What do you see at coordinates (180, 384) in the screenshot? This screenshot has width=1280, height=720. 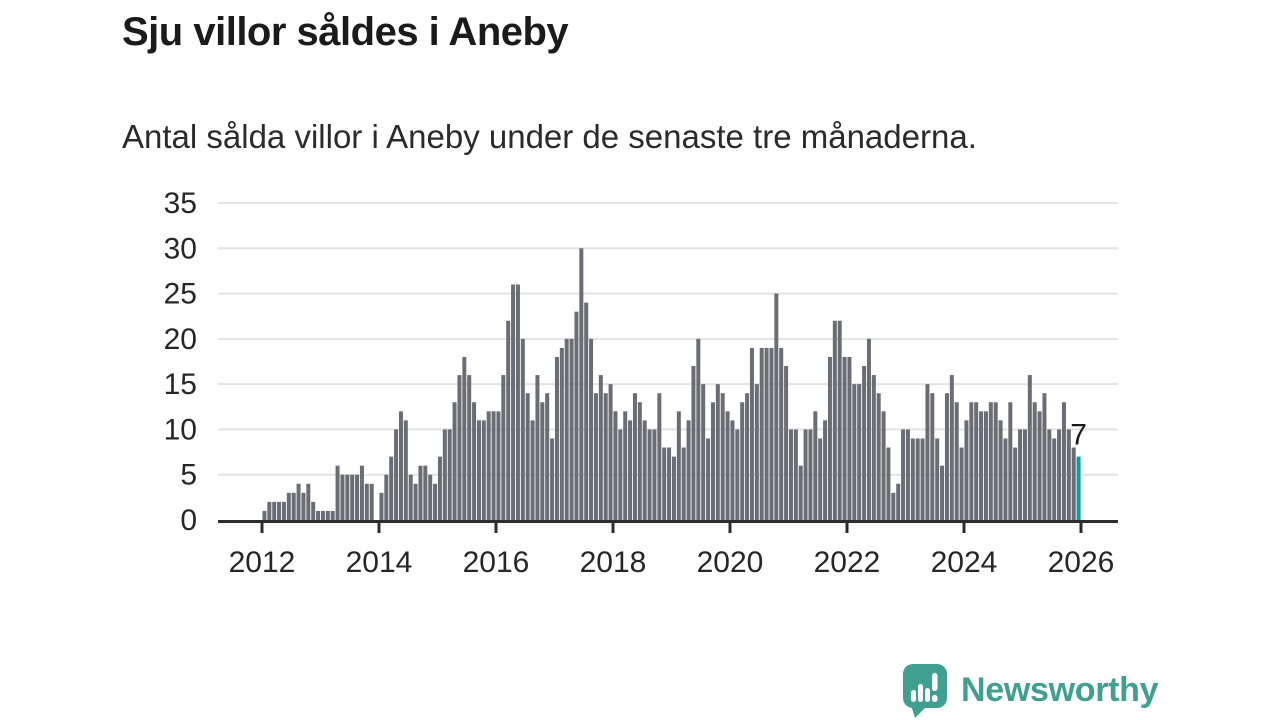 I see `y-tick-label: 15` at bounding box center [180, 384].